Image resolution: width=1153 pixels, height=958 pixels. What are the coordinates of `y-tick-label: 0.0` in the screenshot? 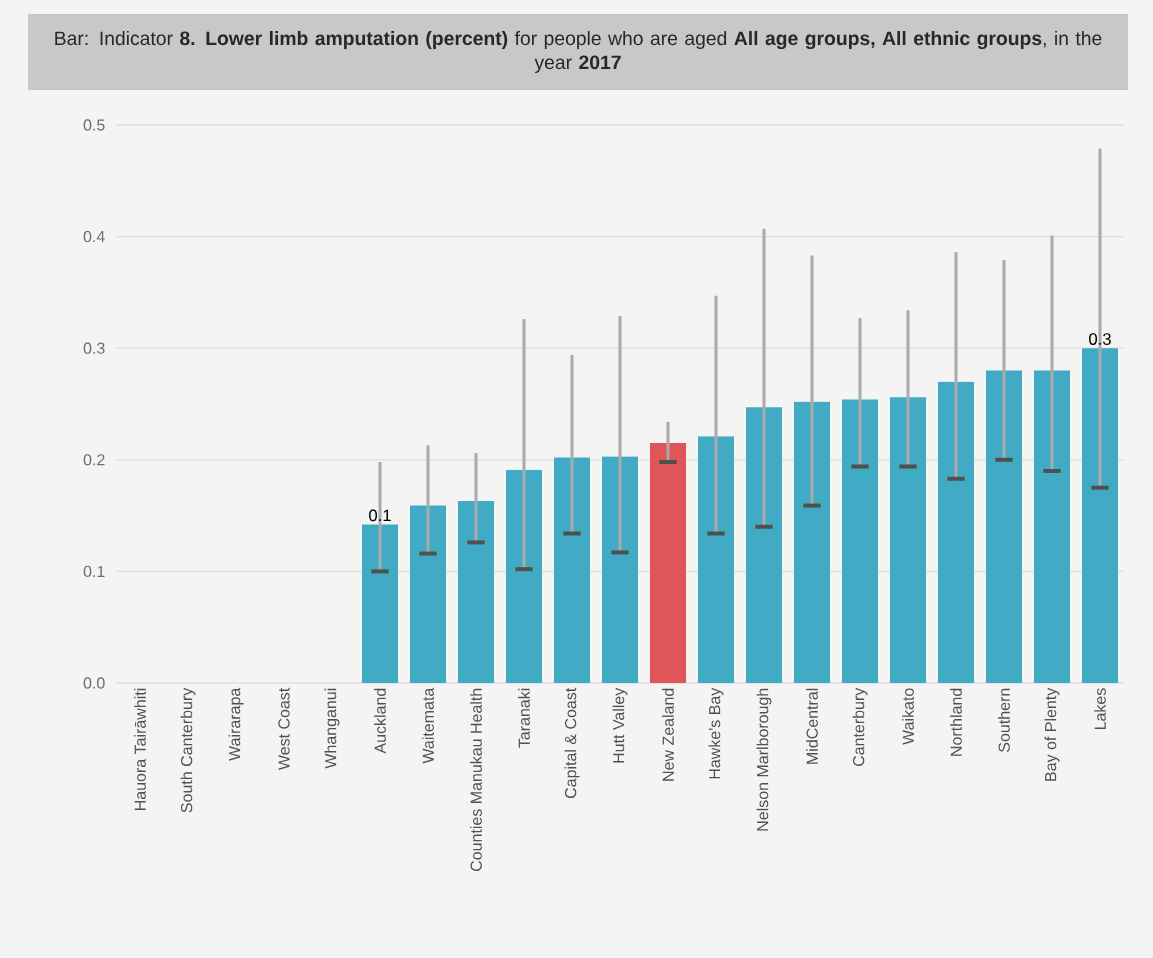 It's located at (94, 683).